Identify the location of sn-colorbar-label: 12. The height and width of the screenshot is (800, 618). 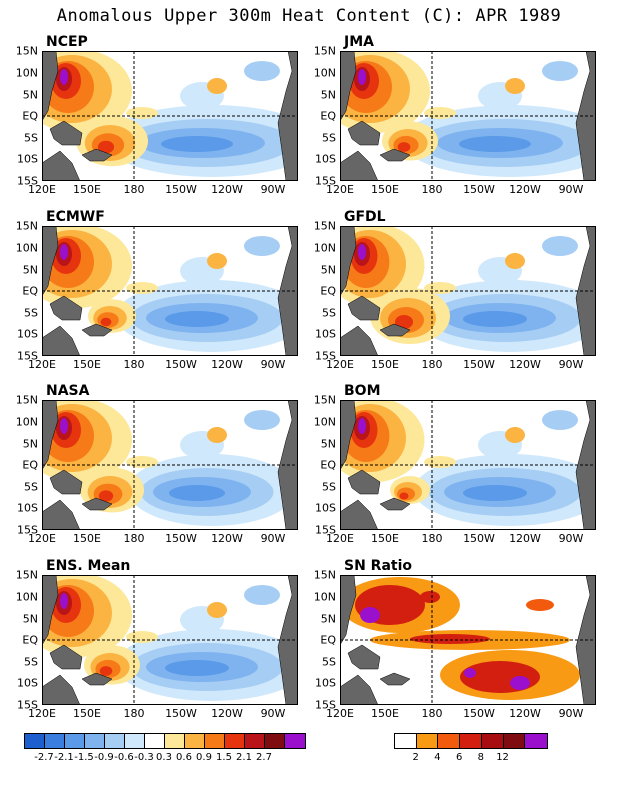
(502, 757).